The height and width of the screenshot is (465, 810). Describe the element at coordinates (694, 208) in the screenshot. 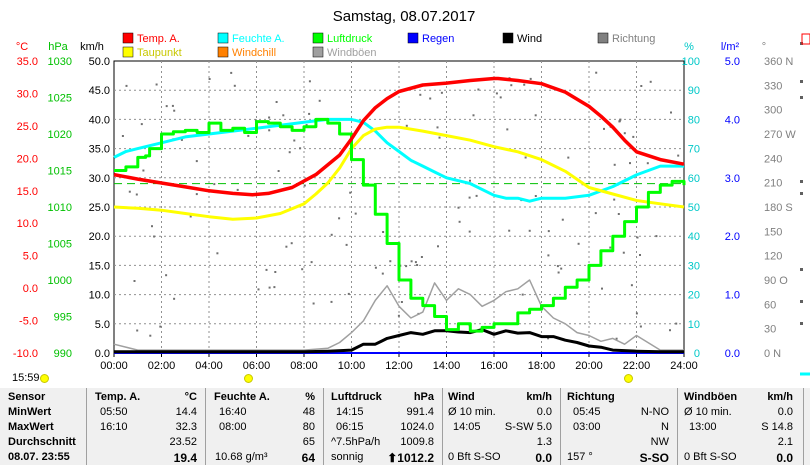

I see `humidity-tick-label: 50` at that location.